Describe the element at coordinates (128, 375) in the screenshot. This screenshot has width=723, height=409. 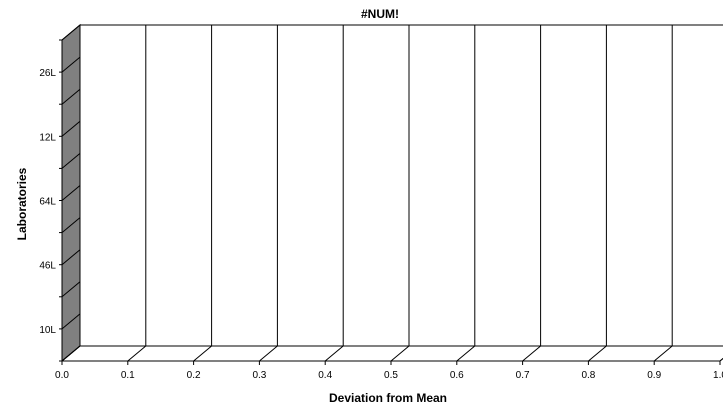
I see `x-tick-label: 0.1` at that location.